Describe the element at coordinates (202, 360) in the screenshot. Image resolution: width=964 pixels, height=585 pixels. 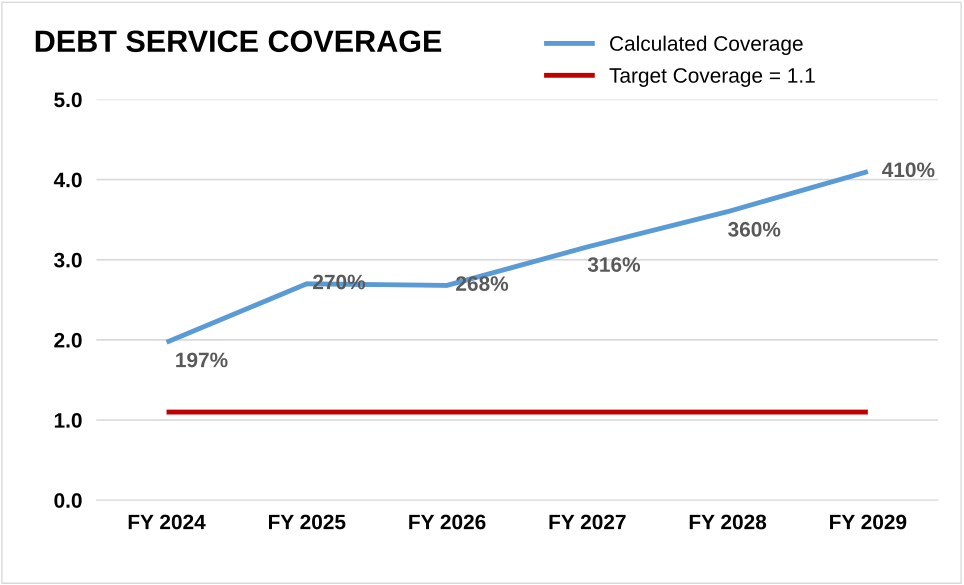
I see `data-label: 197%` at that location.